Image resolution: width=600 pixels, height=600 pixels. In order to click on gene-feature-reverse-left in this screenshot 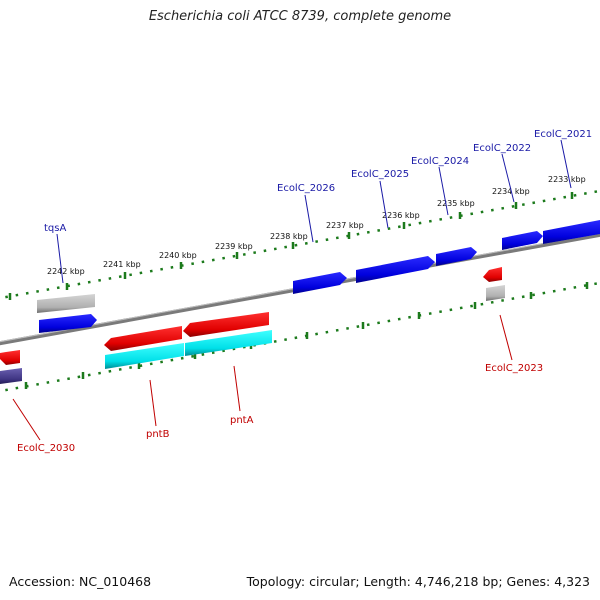, I will do `click(10, 357)`.